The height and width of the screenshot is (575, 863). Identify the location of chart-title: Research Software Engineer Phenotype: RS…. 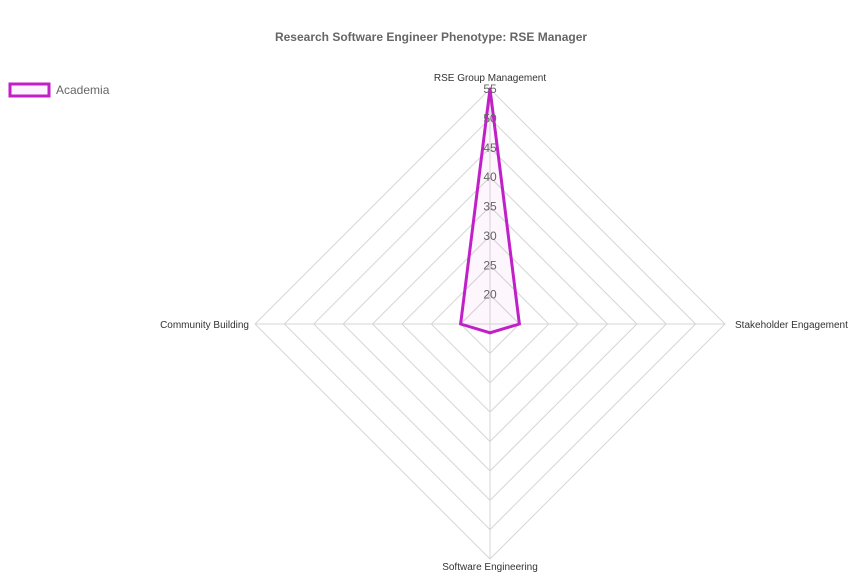
(431, 37).